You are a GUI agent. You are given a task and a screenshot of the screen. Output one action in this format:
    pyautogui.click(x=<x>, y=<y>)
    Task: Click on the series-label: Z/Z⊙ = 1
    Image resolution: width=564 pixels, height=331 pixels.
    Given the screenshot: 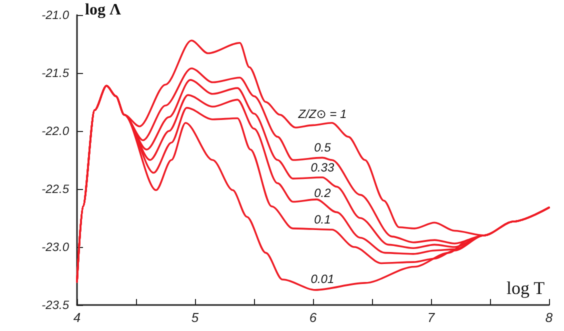 What is the action you would take?
    pyautogui.click(x=322, y=114)
    